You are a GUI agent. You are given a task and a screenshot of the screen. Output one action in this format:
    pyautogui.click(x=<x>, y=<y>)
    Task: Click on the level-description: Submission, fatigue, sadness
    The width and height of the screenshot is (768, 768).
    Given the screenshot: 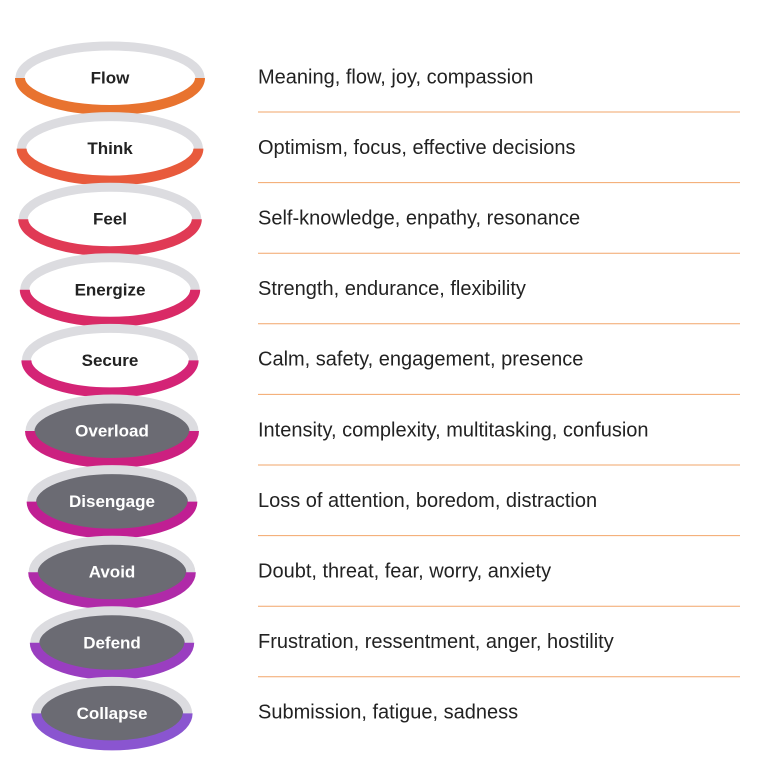 What is the action you would take?
    pyautogui.click(x=388, y=713)
    